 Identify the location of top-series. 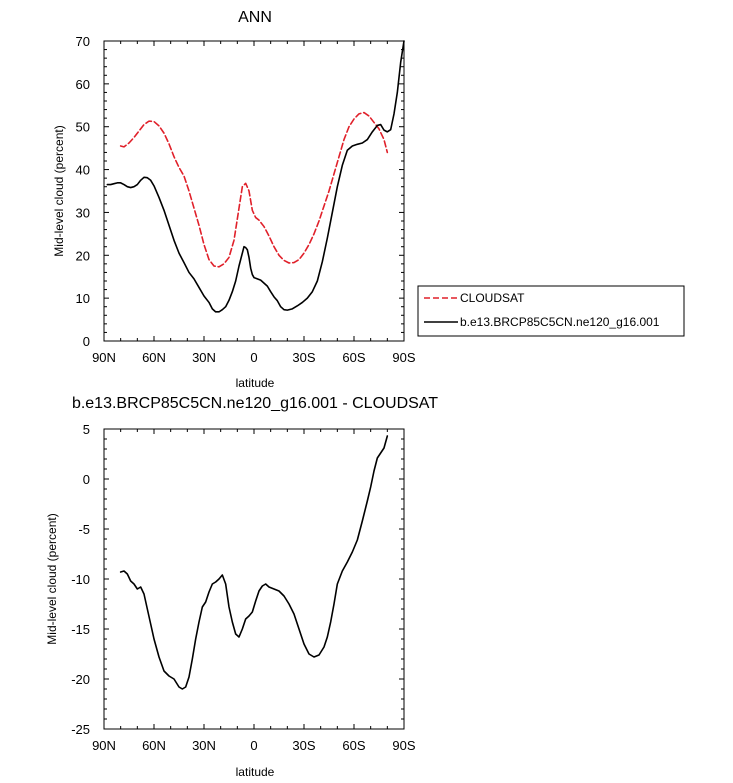
(255, 176).